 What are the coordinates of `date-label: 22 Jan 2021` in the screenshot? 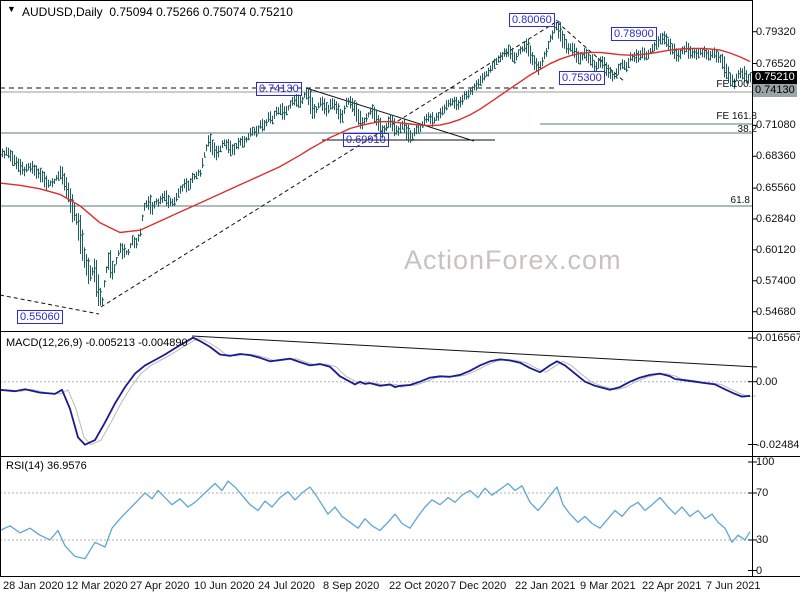 It's located at (545, 586).